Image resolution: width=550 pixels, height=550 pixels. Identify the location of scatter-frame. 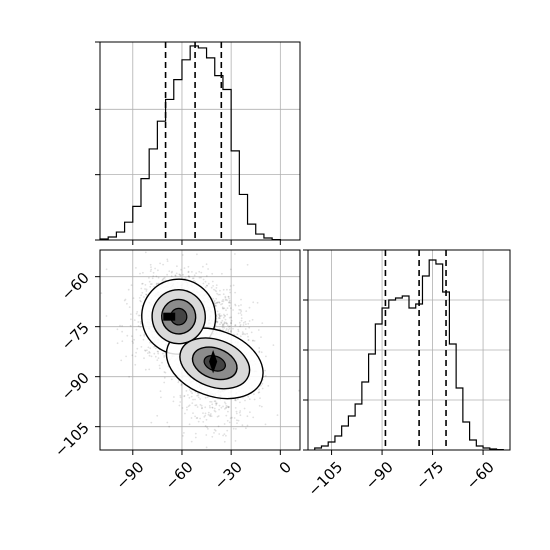
(200, 350).